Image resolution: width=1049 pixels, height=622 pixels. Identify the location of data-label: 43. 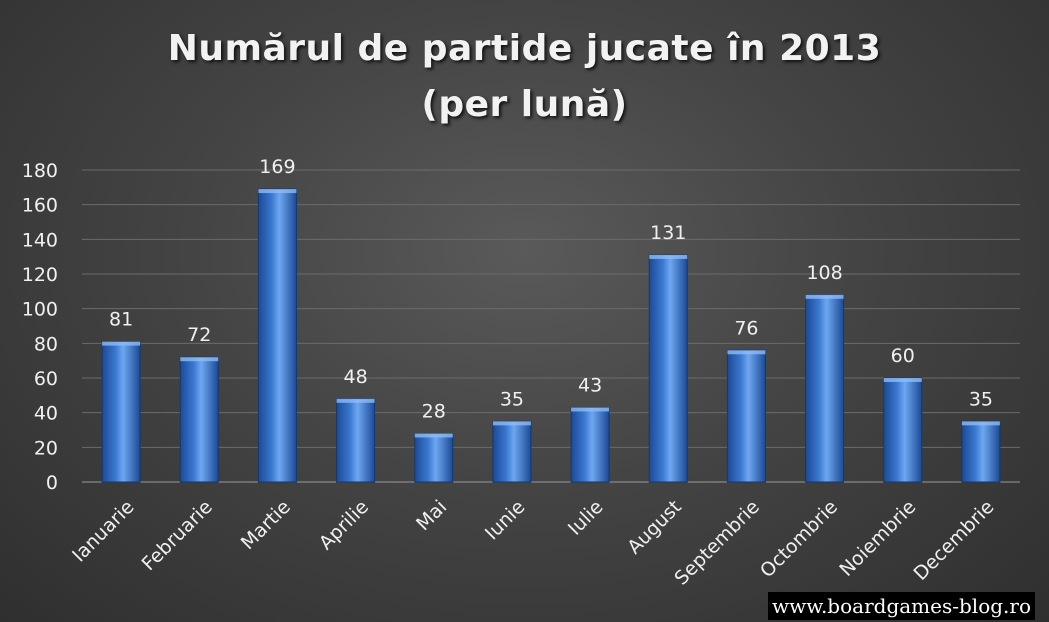
(590, 385).